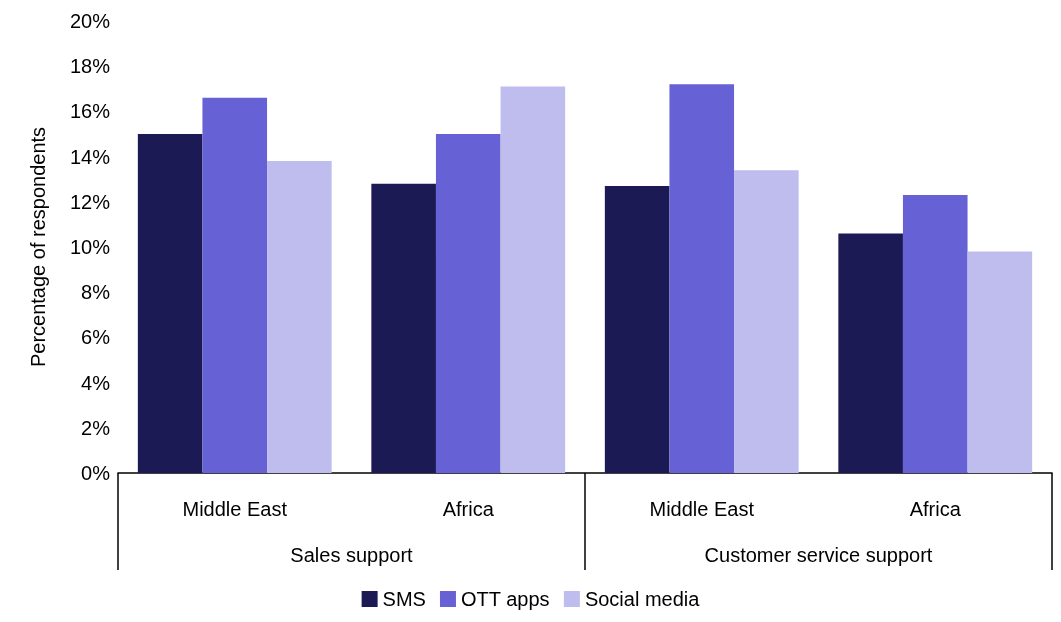  Describe the element at coordinates (90, 247) in the screenshot. I see `y-tick-label: 10%` at that location.